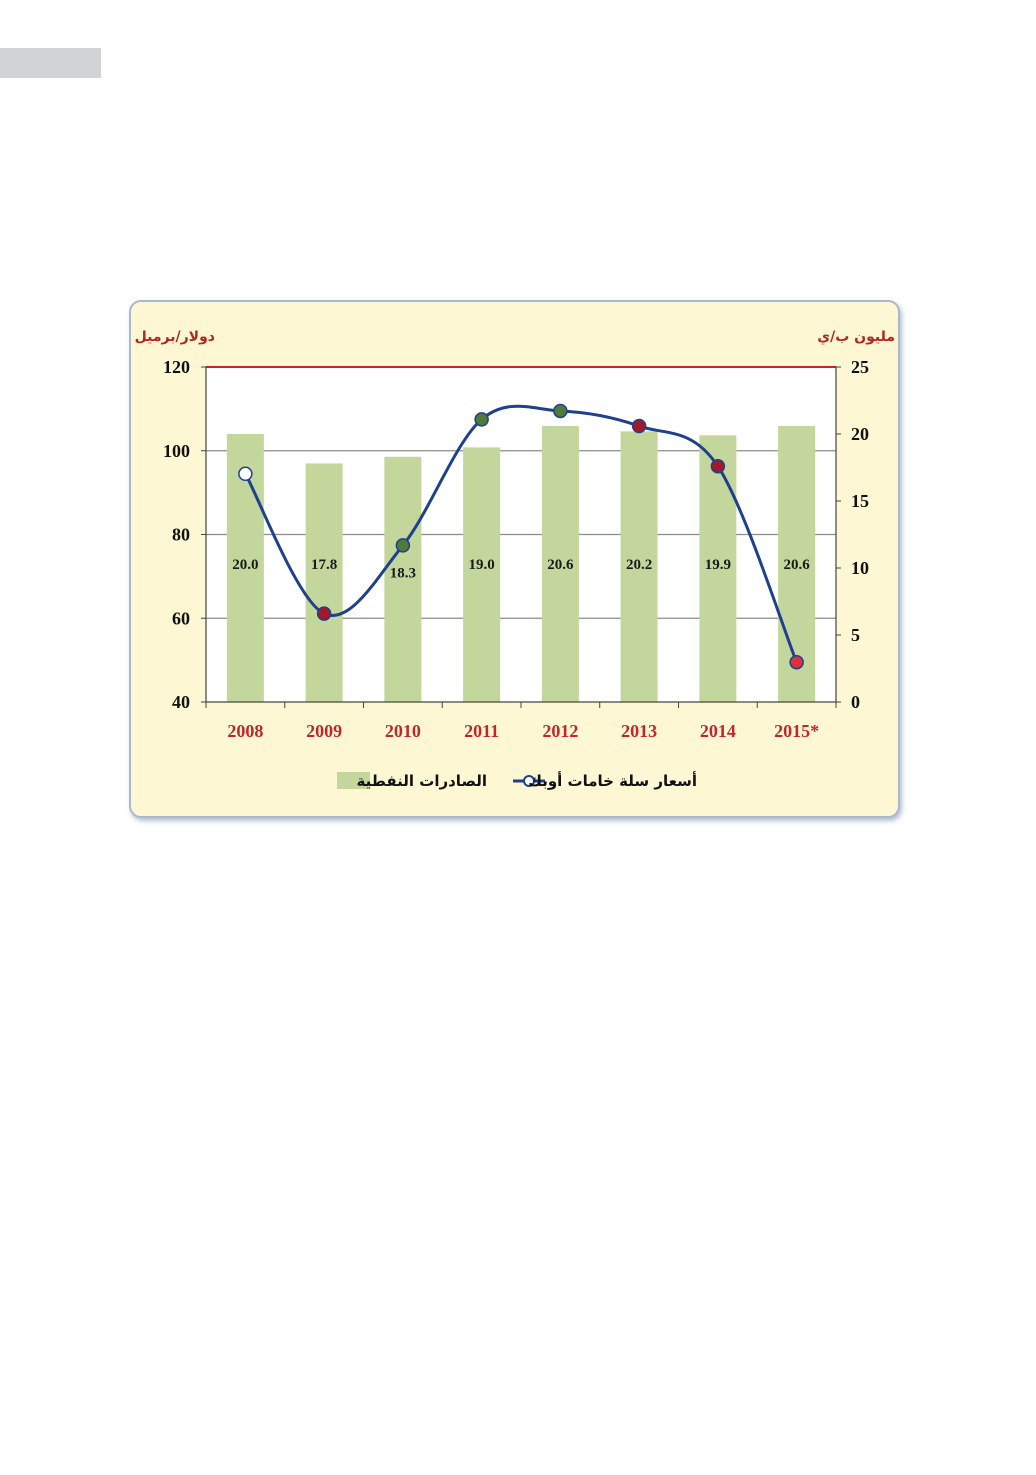 The height and width of the screenshot is (1475, 1036). I want to click on right-tick-label: 25, so click(860, 367).